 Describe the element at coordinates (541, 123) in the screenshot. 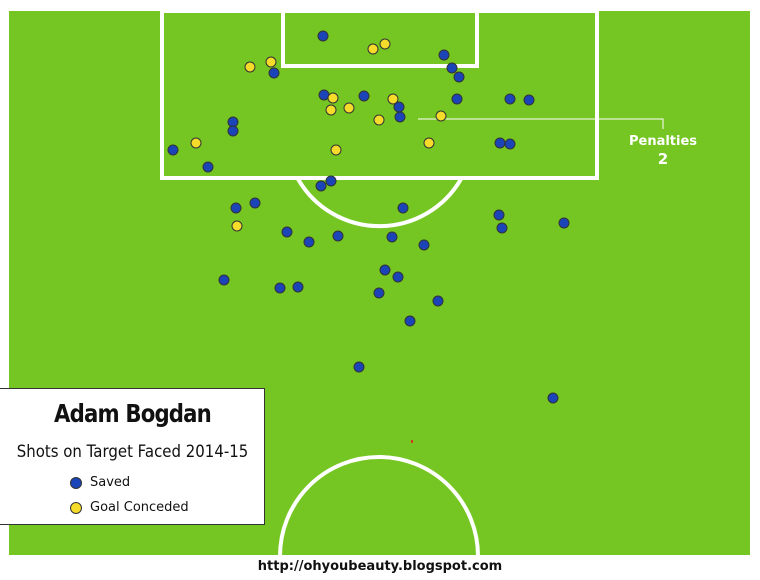

I see `penalties-pointer-line` at that location.